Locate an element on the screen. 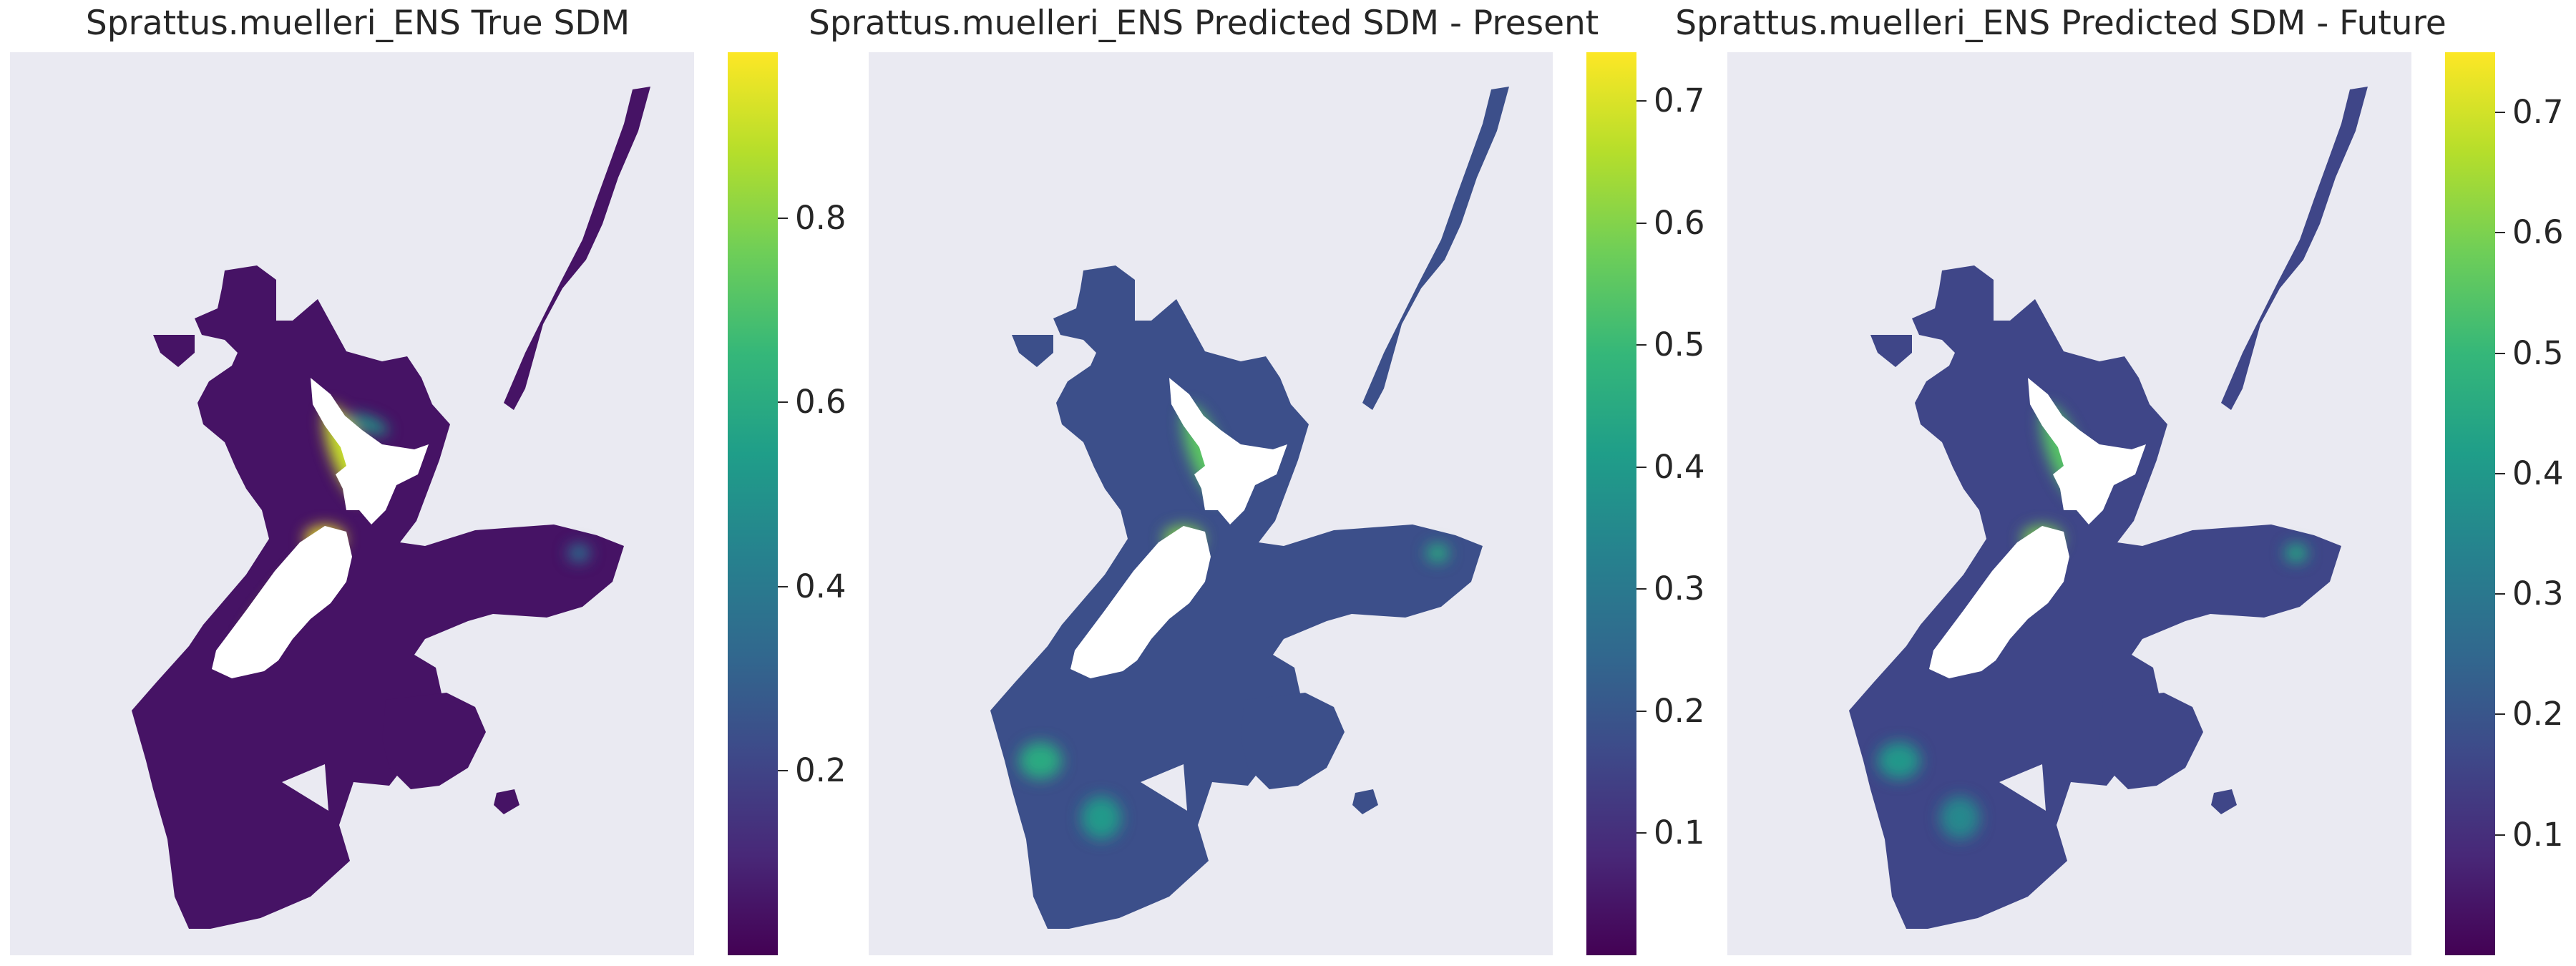 The image size is (2576, 966). colorbar-true: 0.2 0.4 0.6 0.8 is located at coordinates (788, 503).